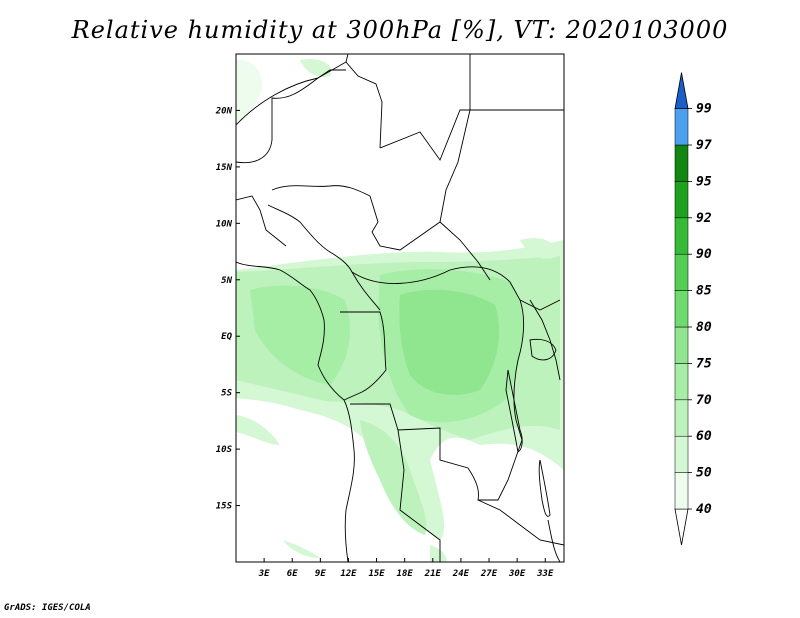 The image size is (800, 618). I want to click on colorbar: 40 50 60 70 75 80 85 90 92 95 97 99, so click(693, 309).